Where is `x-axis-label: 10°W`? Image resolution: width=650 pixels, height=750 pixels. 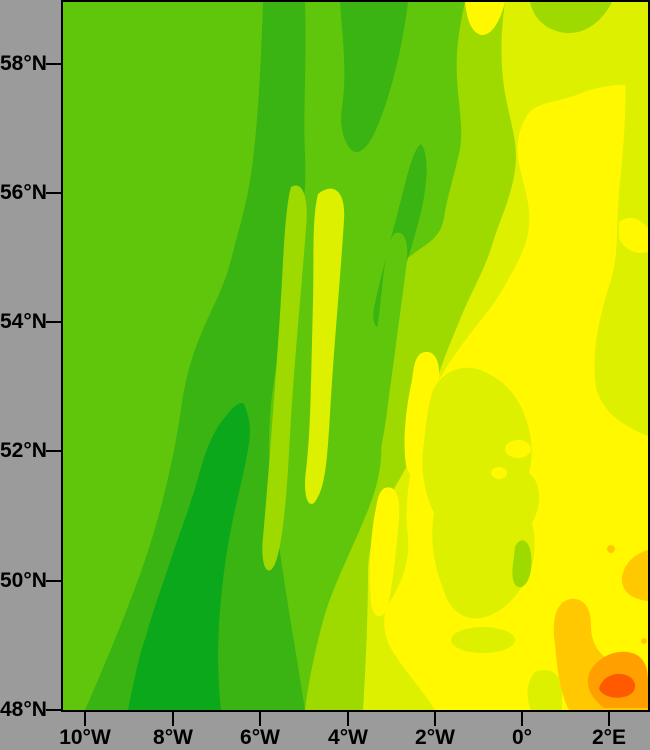 x-axis-label: 10°W is located at coordinates (85, 737).